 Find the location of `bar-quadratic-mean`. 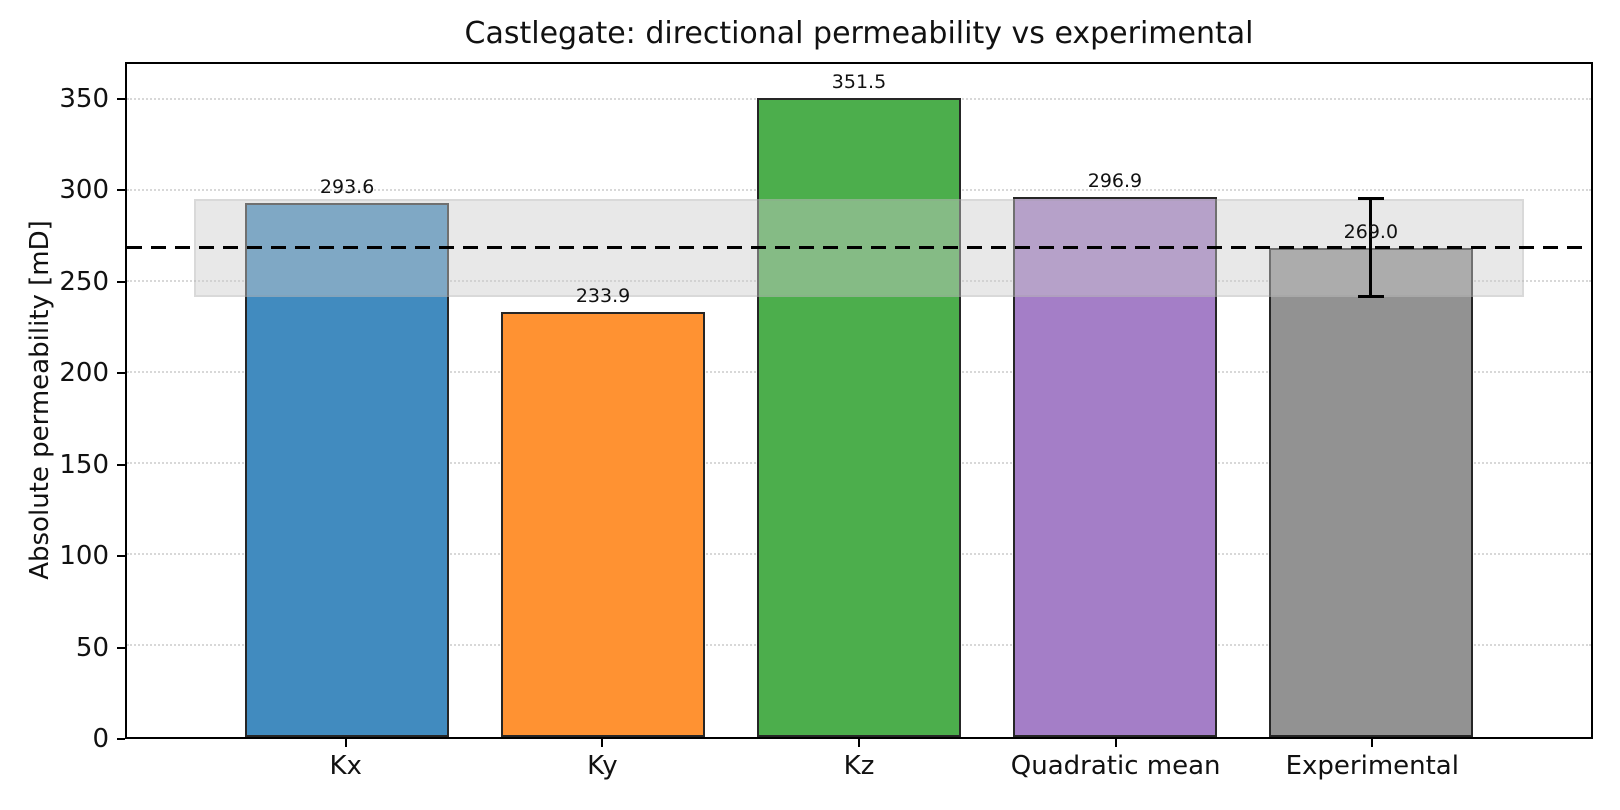

bar-quadratic-mean is located at coordinates (1115, 466).